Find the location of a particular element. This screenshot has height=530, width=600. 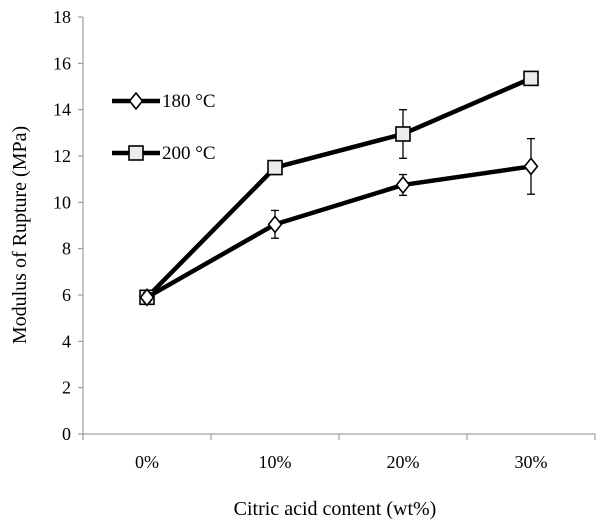

legend-item: 200 °C is located at coordinates (164, 153).